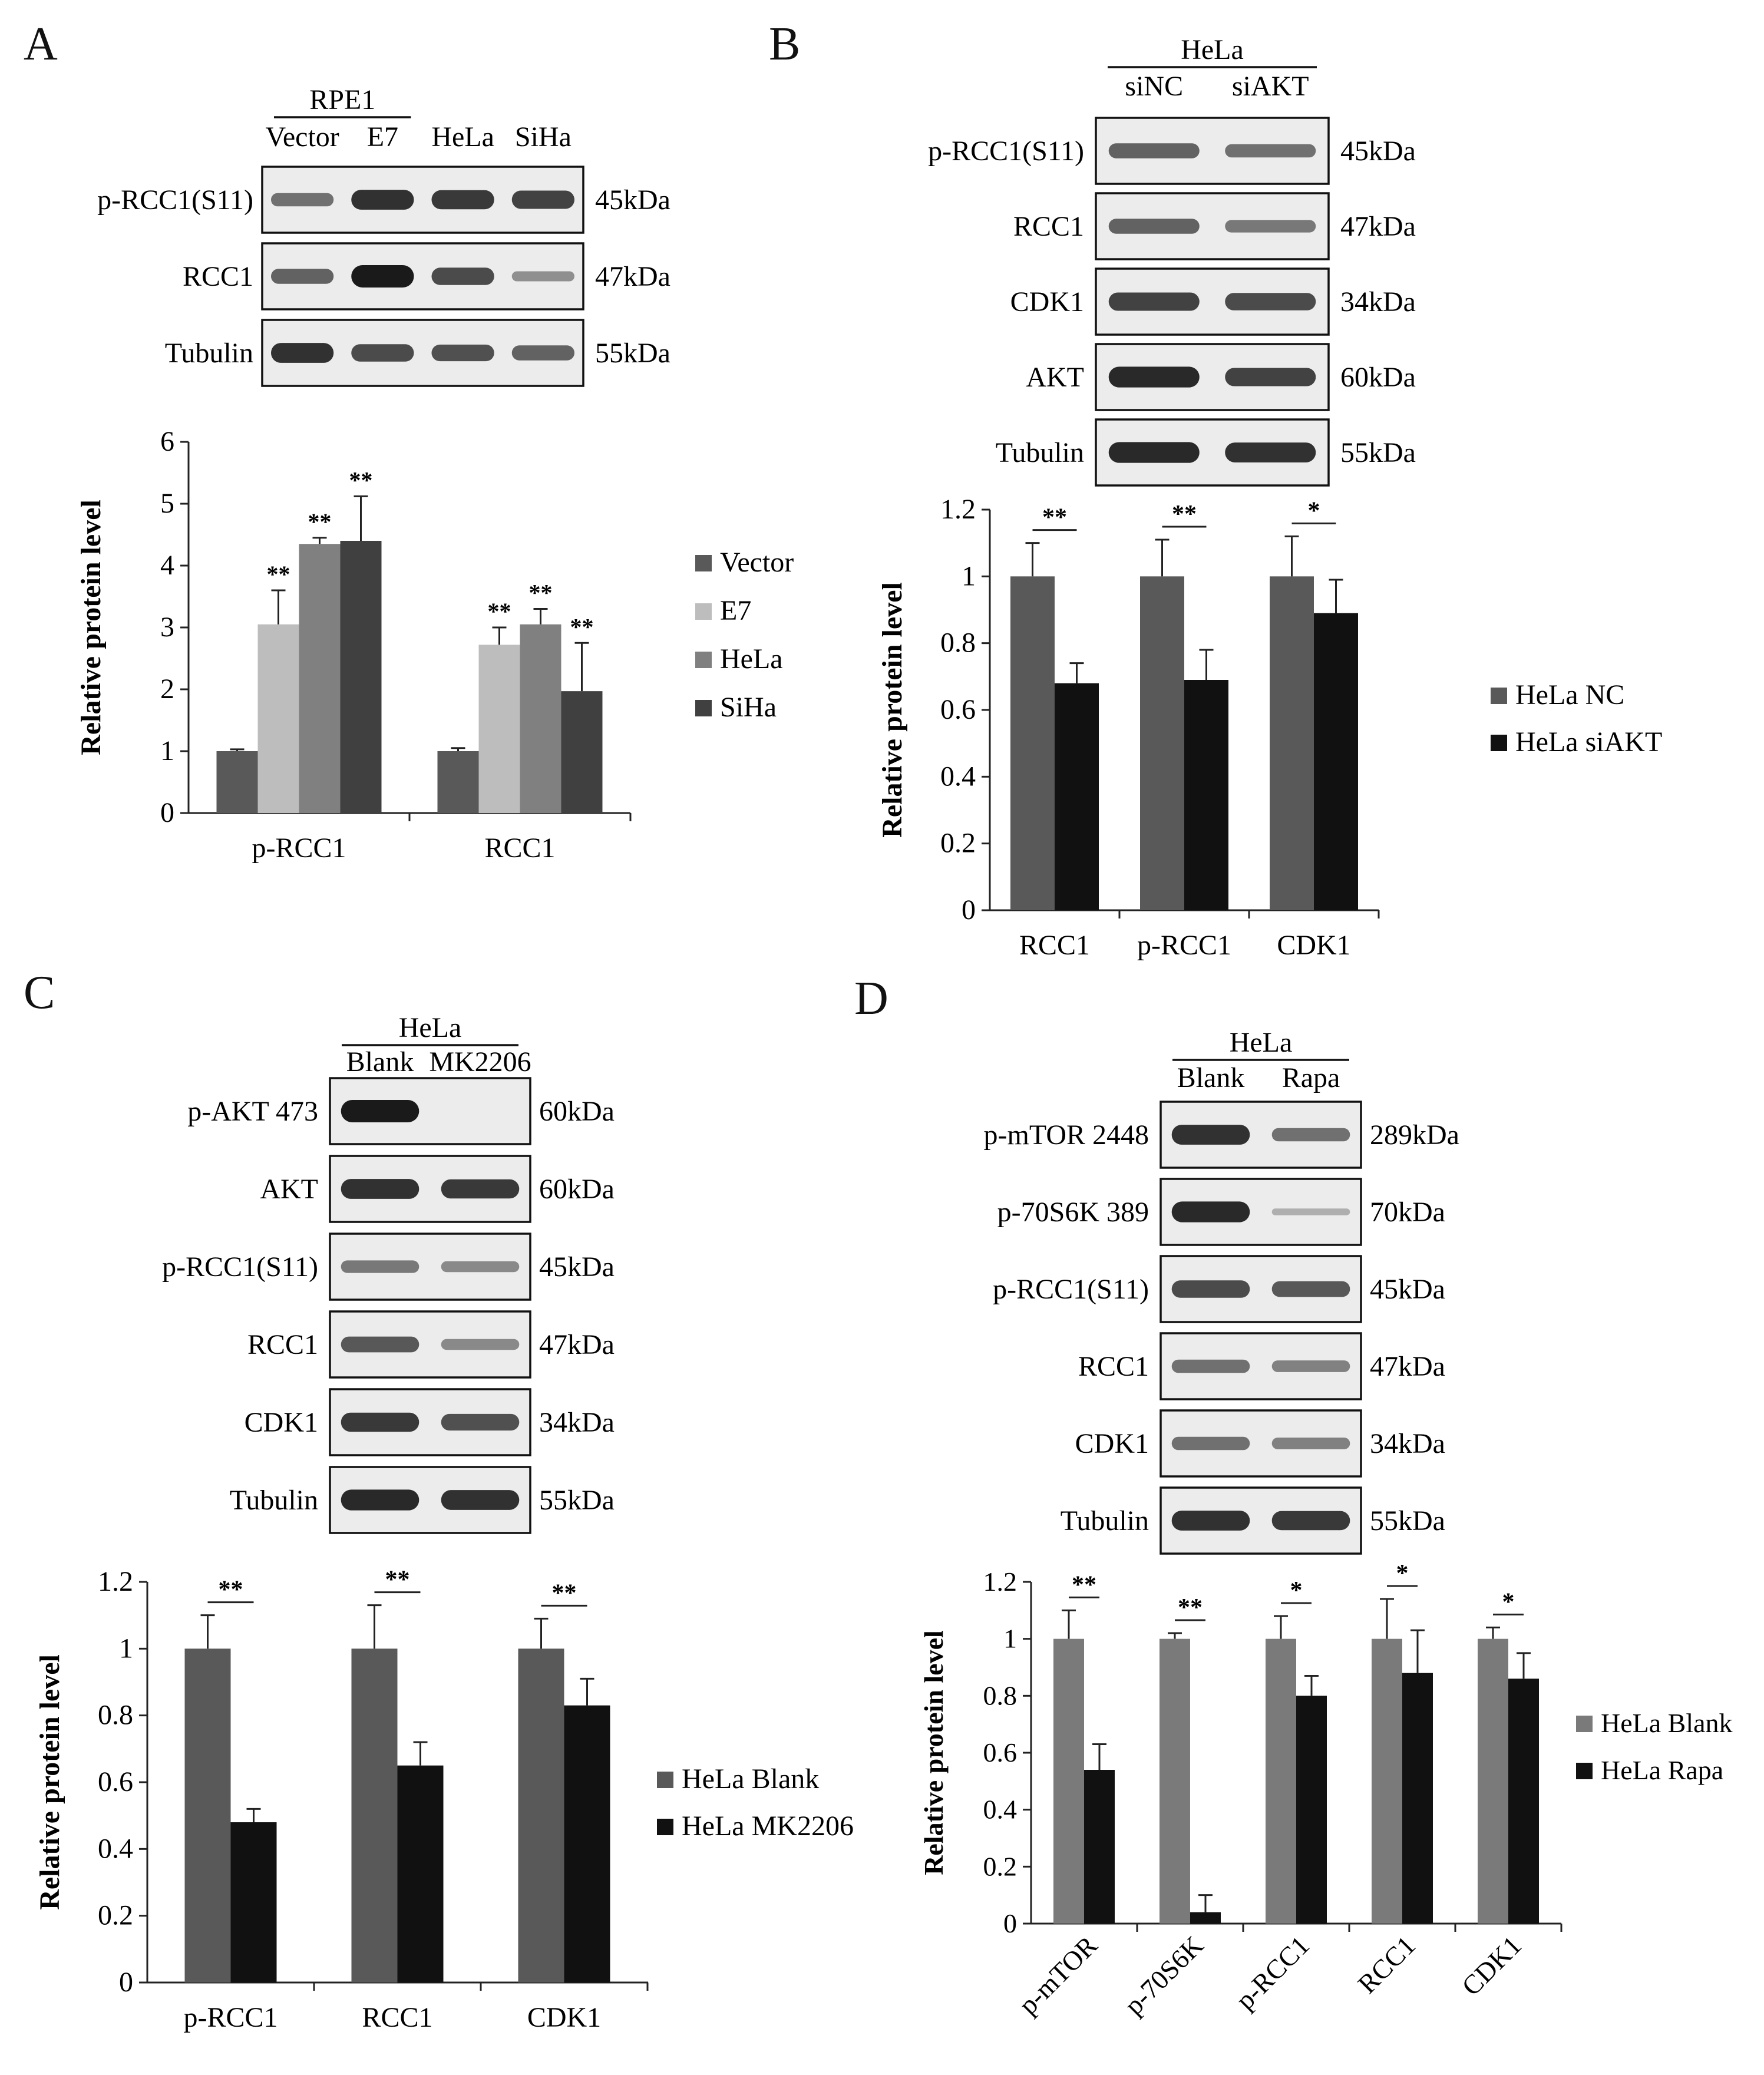 The image size is (1764, 2075). What do you see at coordinates (757, 562) in the screenshot?
I see `legend-label: Vector` at bounding box center [757, 562].